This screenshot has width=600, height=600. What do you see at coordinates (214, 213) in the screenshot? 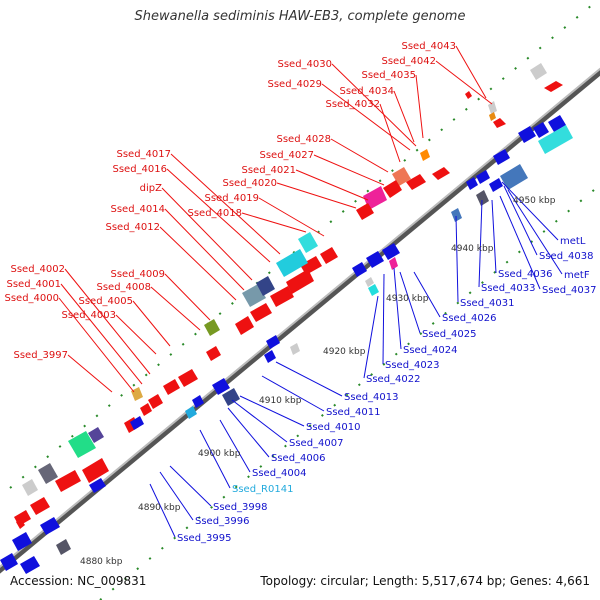
I see `gene-label: Ssed_4018` at bounding box center [214, 213].